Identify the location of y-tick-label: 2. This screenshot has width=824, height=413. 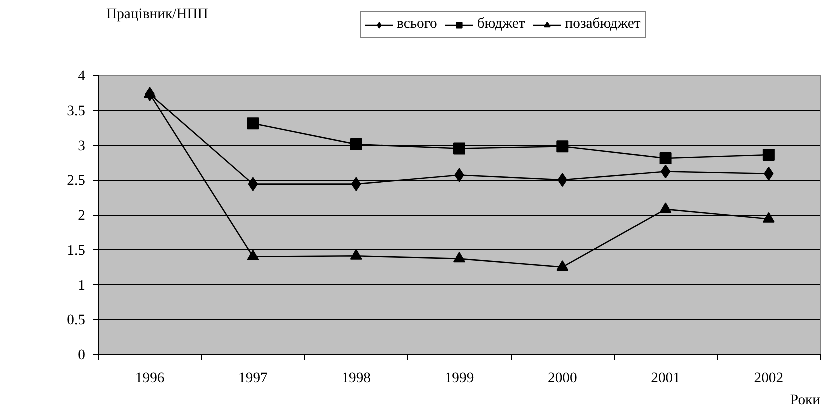
(82, 216).